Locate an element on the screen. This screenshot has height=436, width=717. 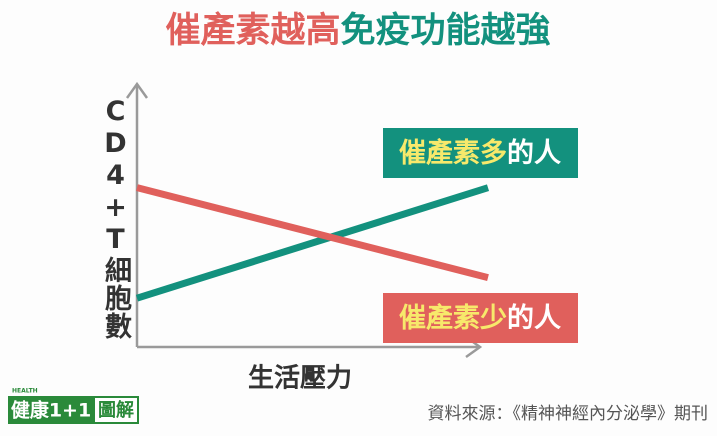
source: 資料來源：《精神神經內分泌學》期刊 is located at coordinates (568, 414).